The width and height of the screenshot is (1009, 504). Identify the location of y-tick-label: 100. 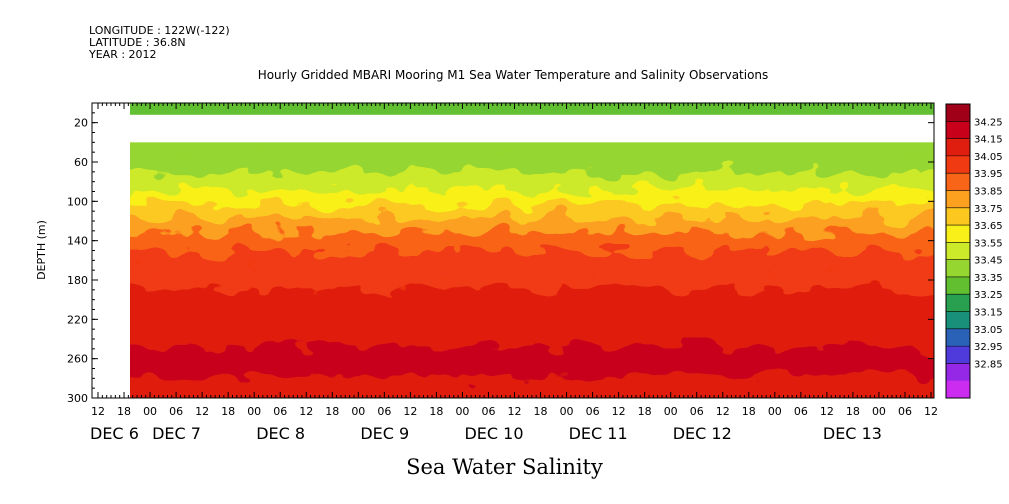
(77, 201).